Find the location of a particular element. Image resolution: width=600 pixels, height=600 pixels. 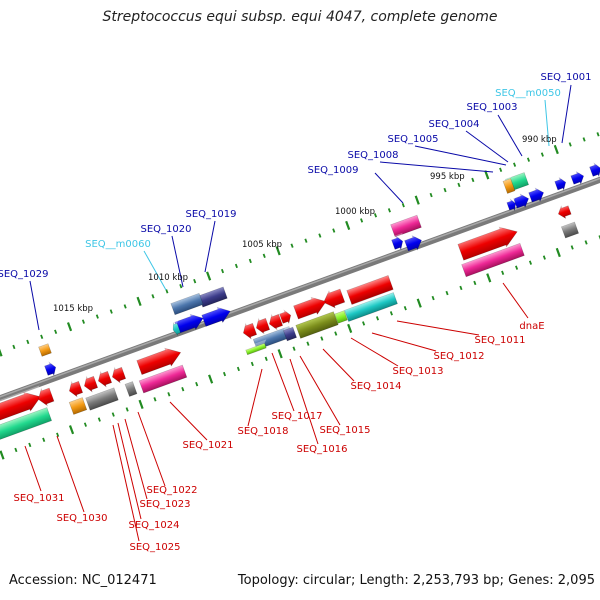

accession-text: Accession: NC_012471 is located at coordinates (83, 580).